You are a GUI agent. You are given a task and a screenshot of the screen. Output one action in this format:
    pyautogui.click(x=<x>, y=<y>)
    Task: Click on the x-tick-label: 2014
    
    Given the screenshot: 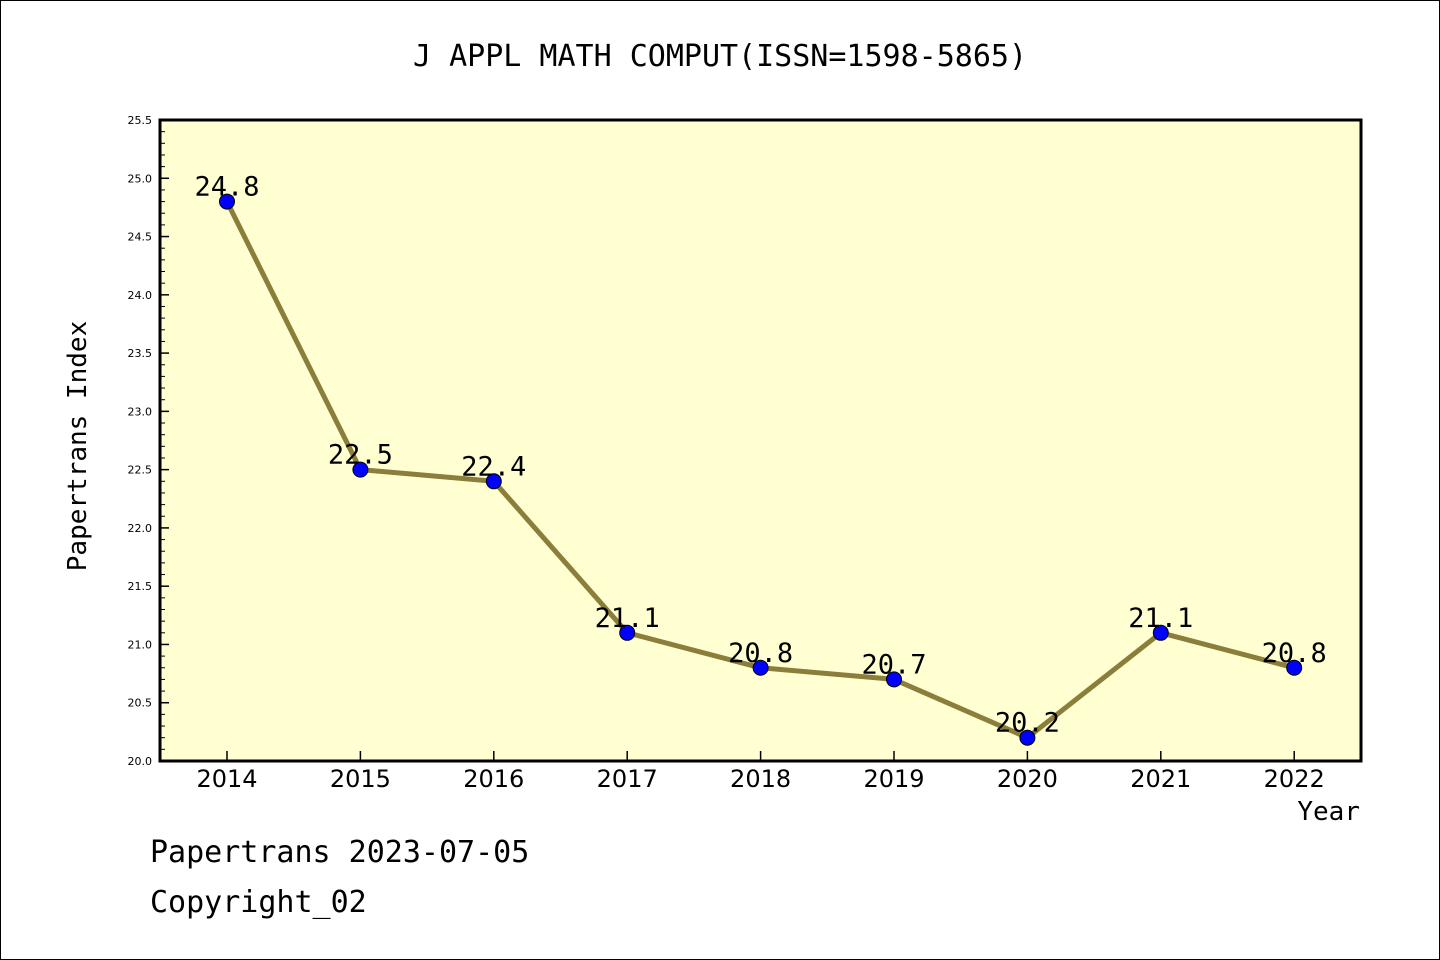 What is the action you would take?
    pyautogui.click(x=226, y=779)
    